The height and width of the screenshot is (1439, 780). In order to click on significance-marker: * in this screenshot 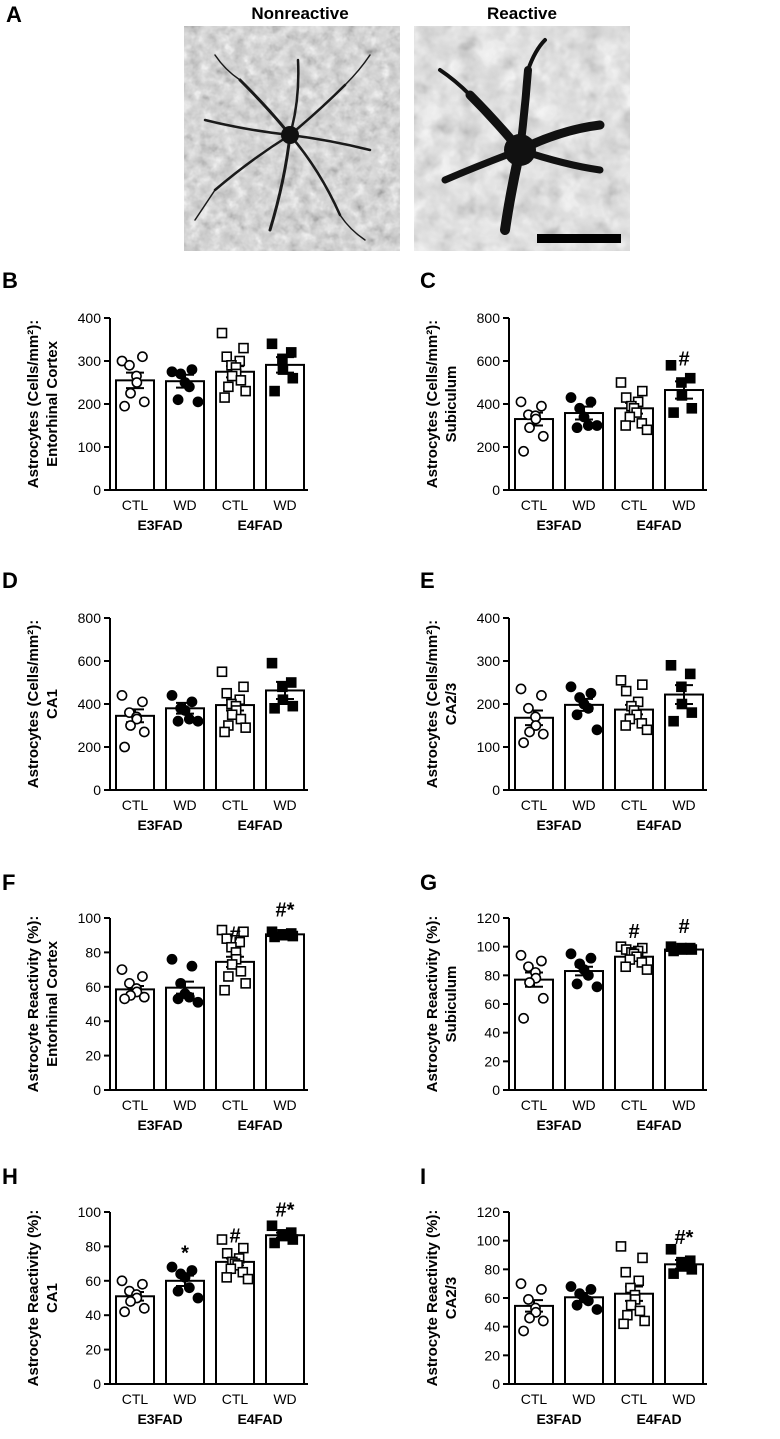, I will do `click(185, 1254)`.